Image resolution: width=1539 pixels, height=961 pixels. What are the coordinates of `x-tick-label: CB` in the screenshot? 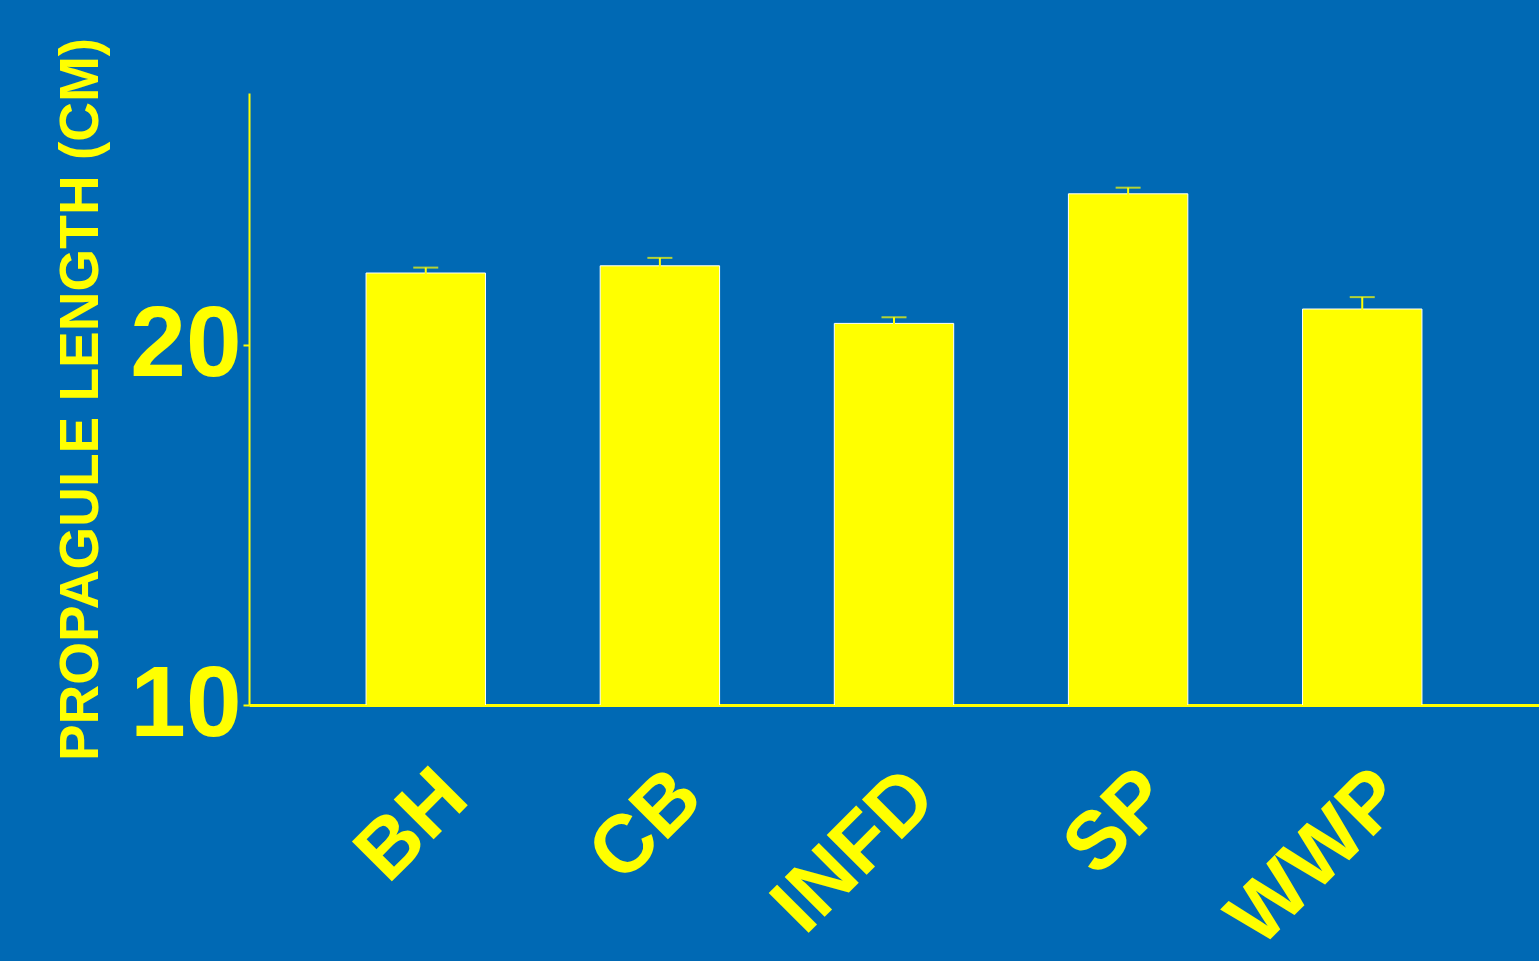 It's located at (643, 823).